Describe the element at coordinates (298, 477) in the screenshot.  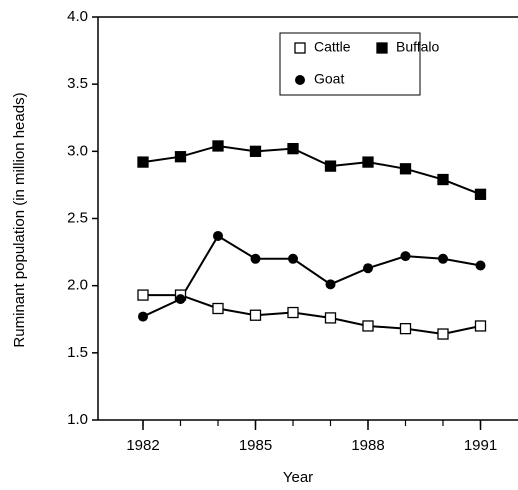
I see `x-axis-label: Year` at that location.